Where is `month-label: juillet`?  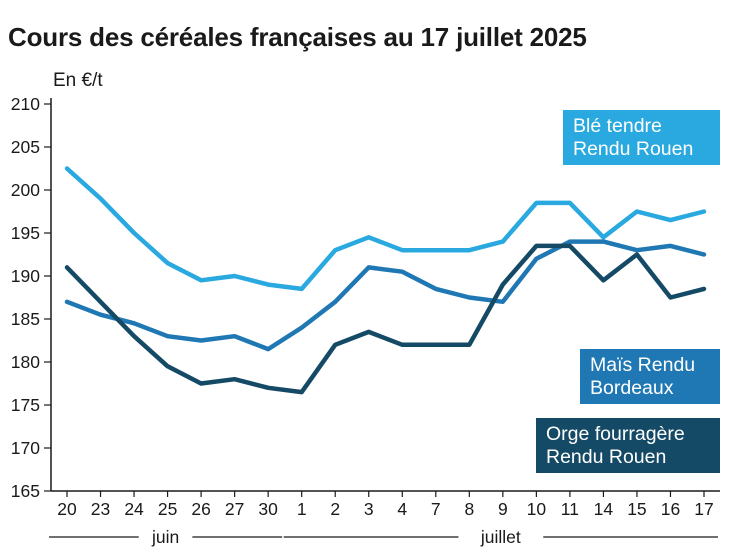
month-label: juillet is located at coordinates (500, 537).